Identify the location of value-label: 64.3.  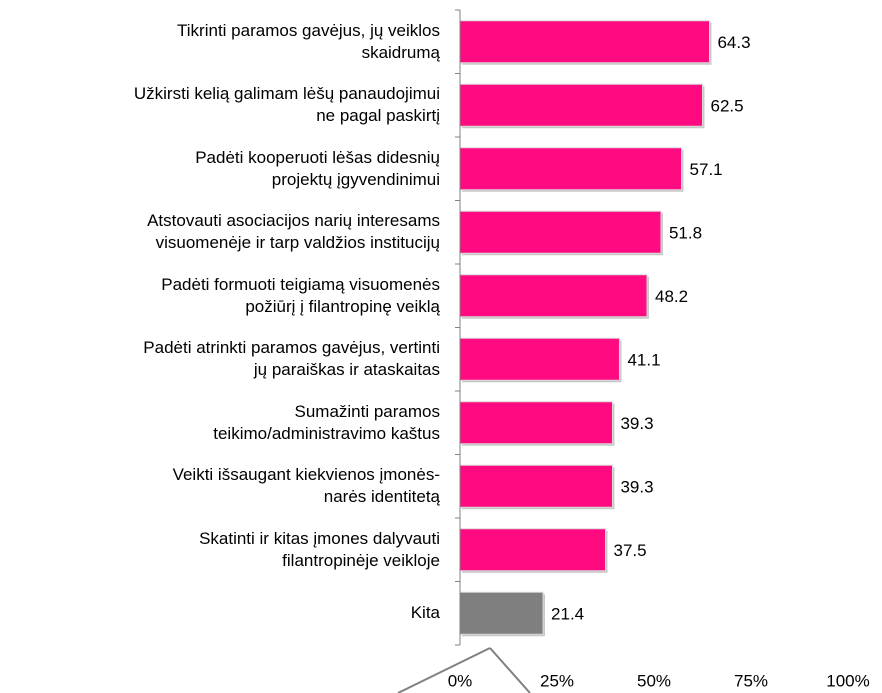
(733, 42).